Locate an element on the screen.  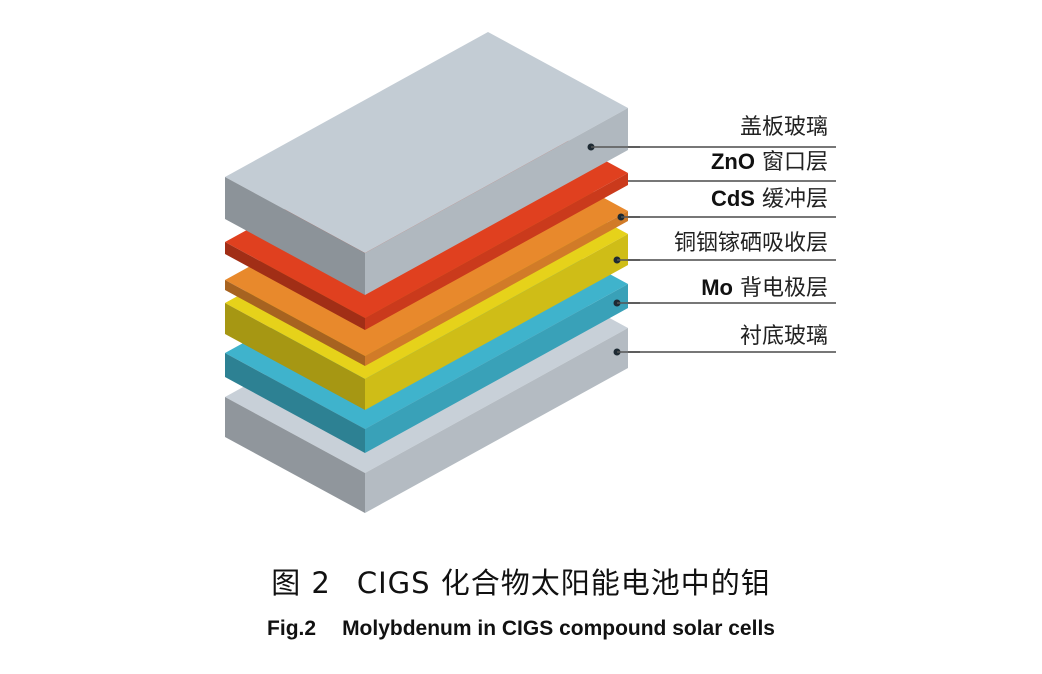
label-substrate-glass: 衬底玻璃 is located at coordinates (783, 336).